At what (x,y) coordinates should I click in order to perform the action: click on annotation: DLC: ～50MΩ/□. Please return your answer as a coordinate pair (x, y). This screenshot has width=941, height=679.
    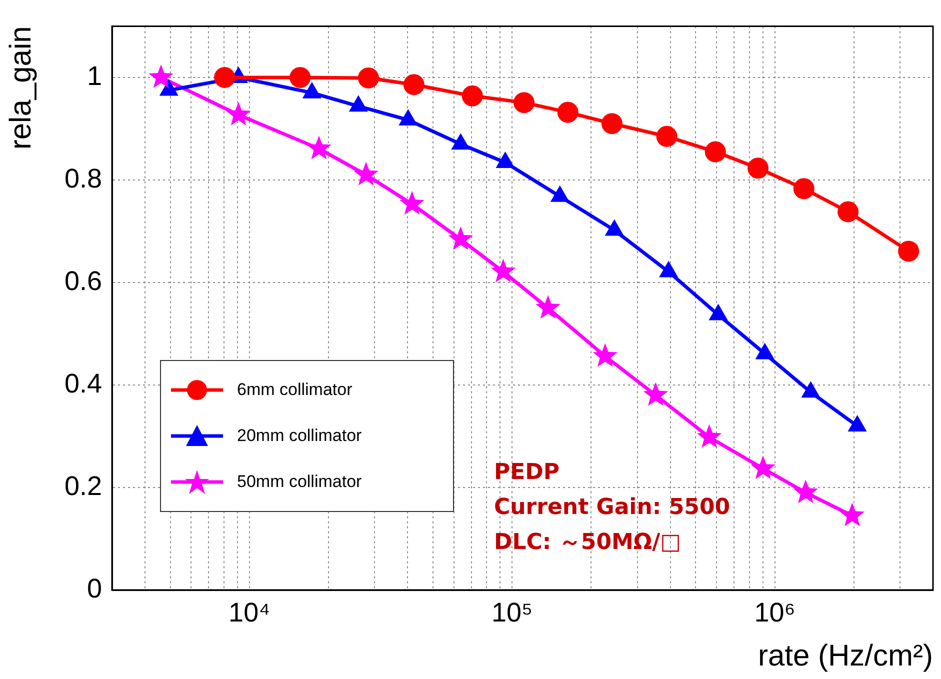
    Looking at the image, I should click on (588, 543).